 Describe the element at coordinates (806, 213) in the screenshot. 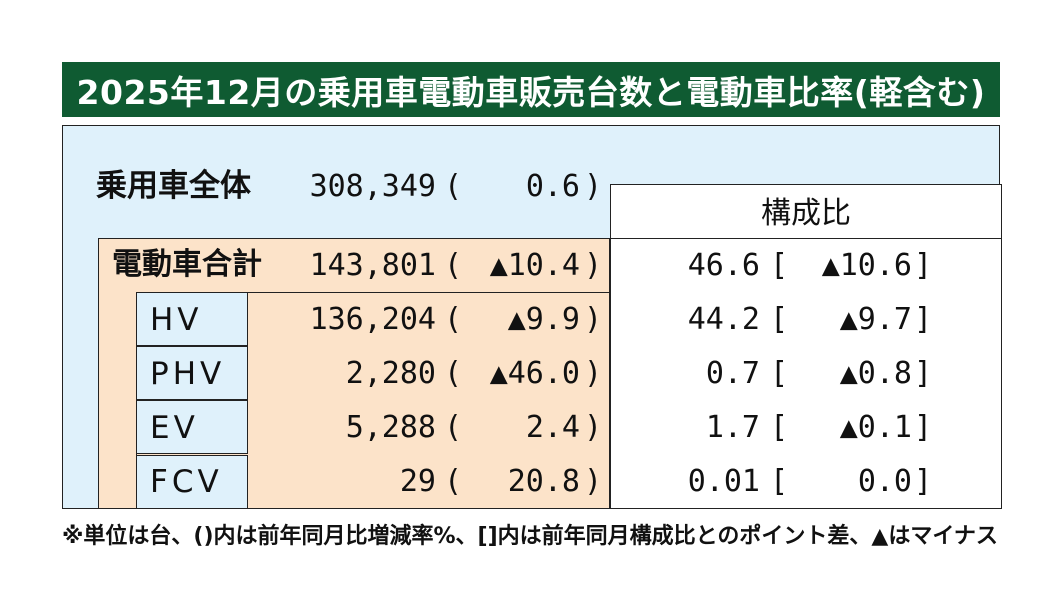

I see `share-header: 構成比` at that location.